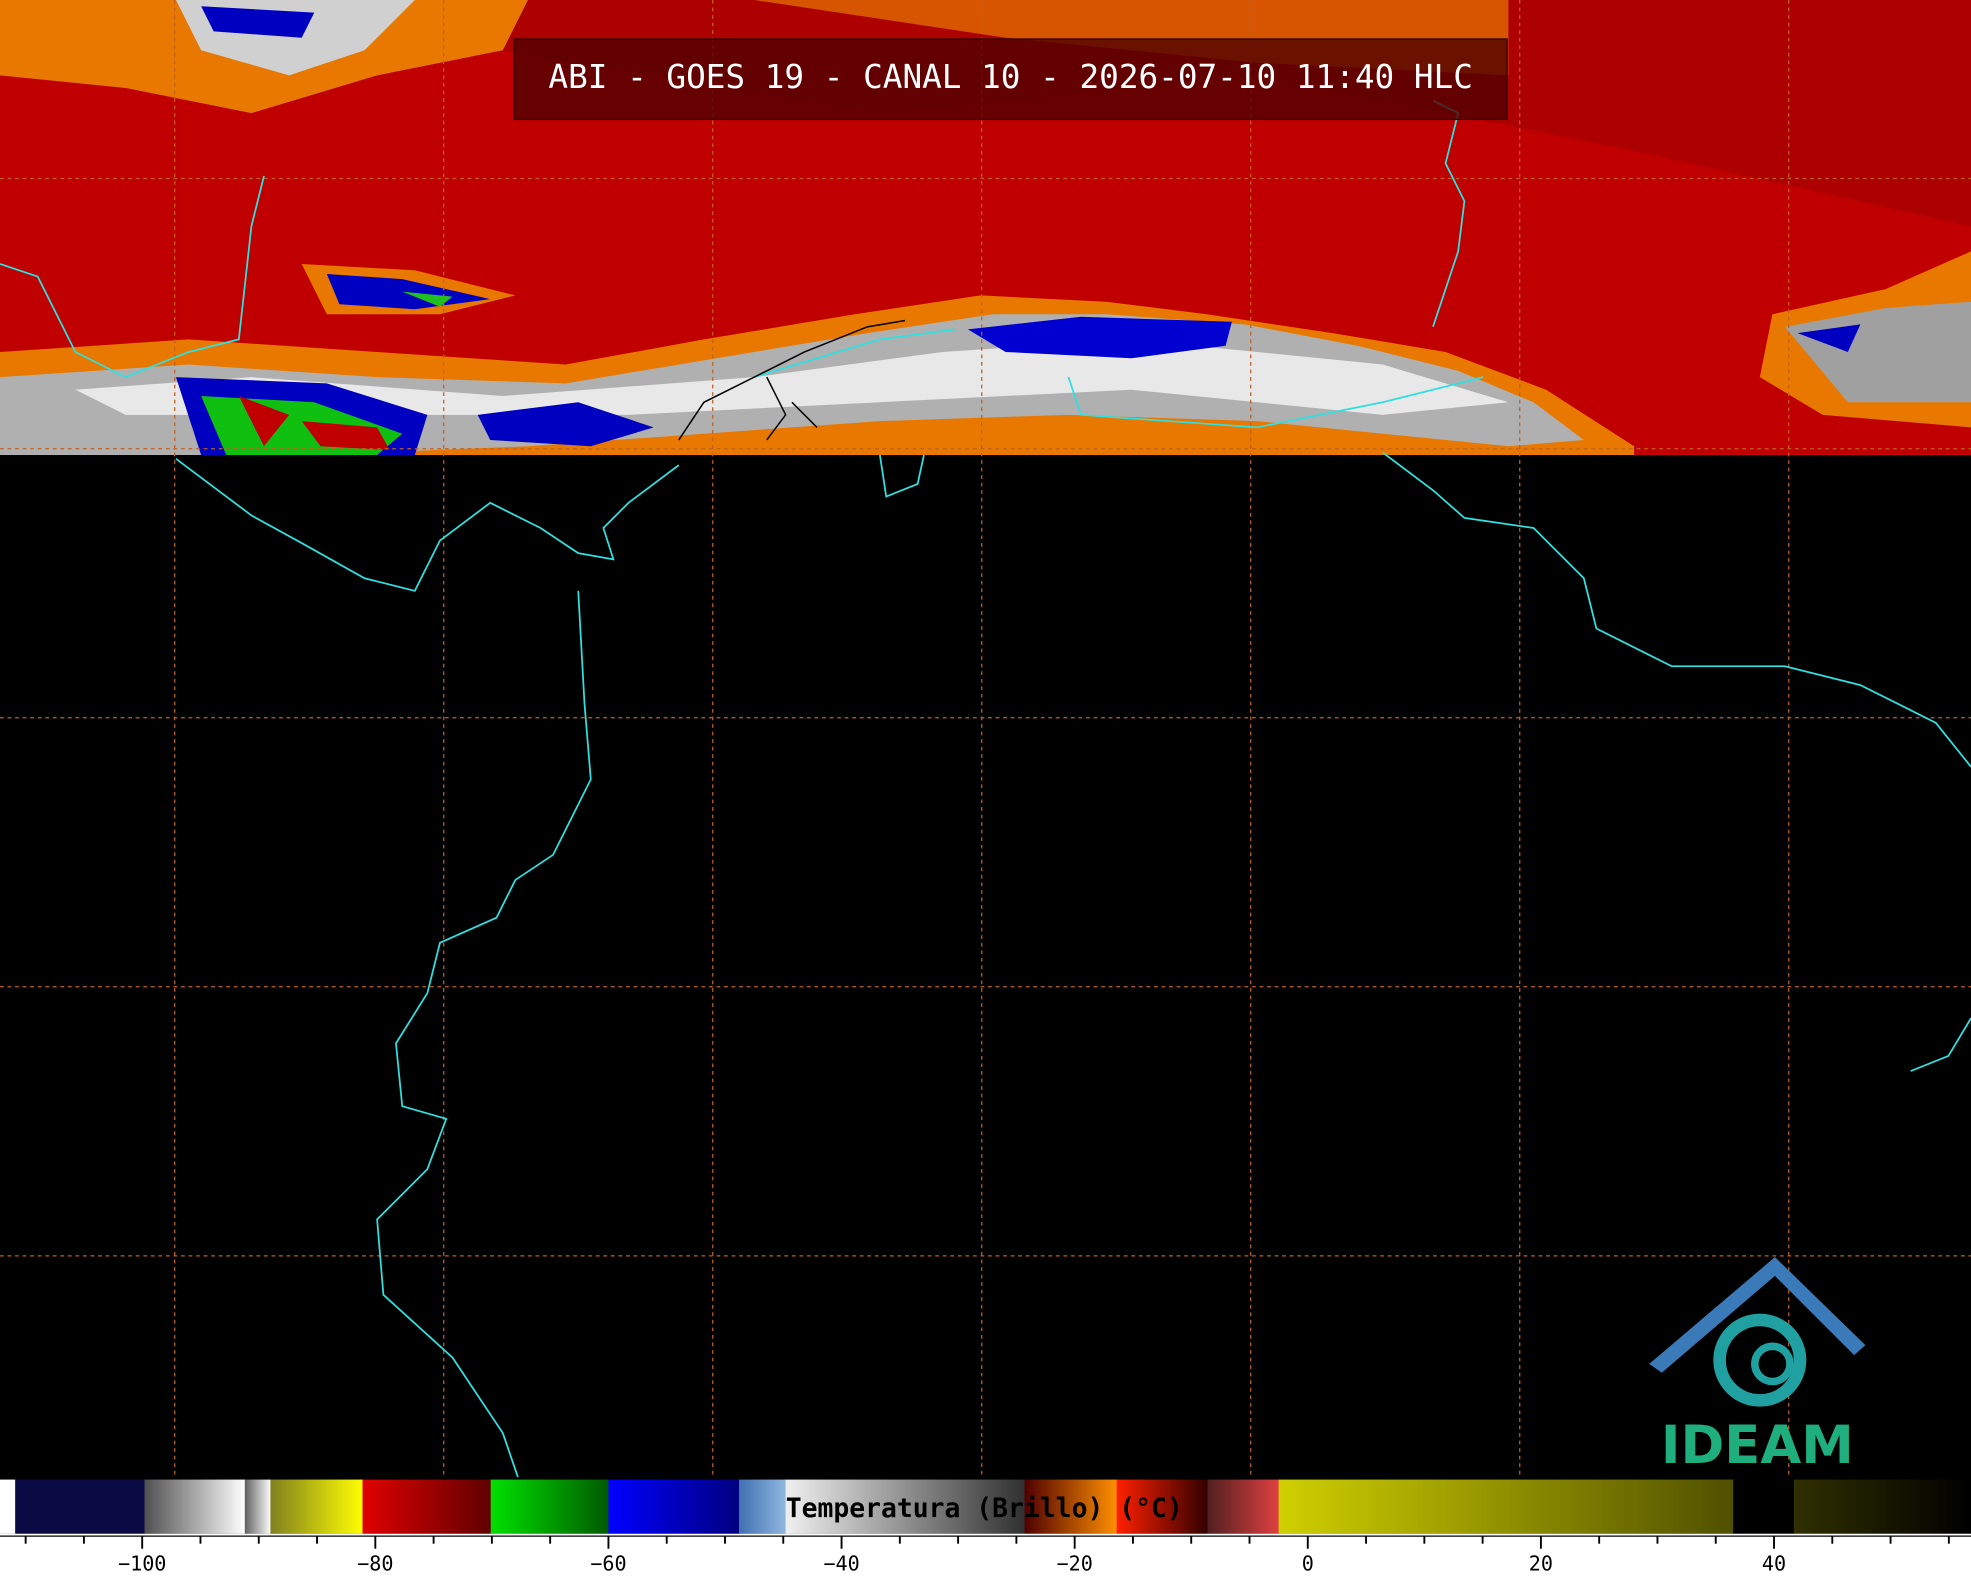  What do you see at coordinates (1757, 1366) in the screenshot?
I see `logo: IDEAM` at bounding box center [1757, 1366].